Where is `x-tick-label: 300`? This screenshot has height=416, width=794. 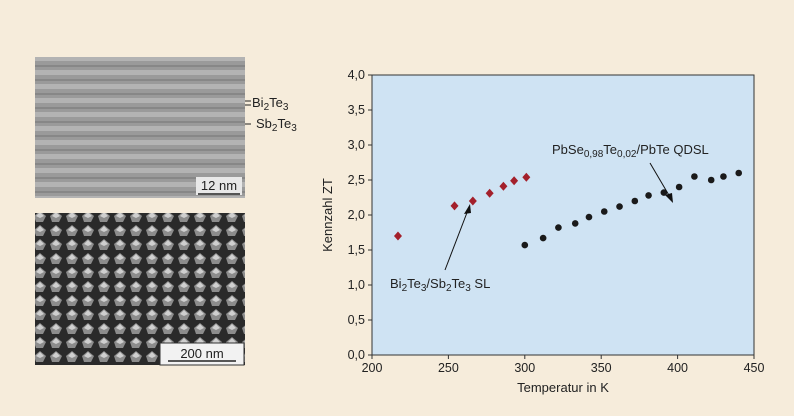 x-tick-label: 300 is located at coordinates (524, 368).